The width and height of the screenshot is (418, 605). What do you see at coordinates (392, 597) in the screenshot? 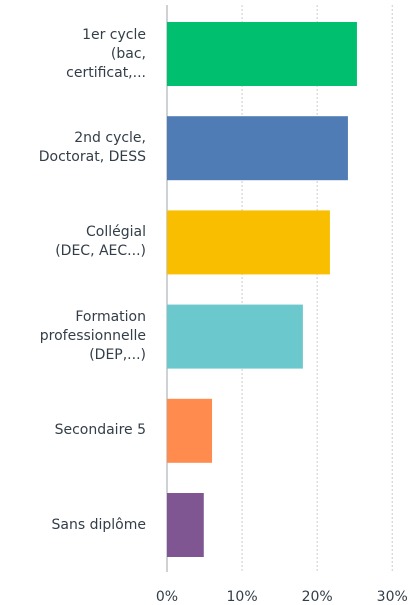
I see `x-tick-label: 30%` at bounding box center [392, 597].